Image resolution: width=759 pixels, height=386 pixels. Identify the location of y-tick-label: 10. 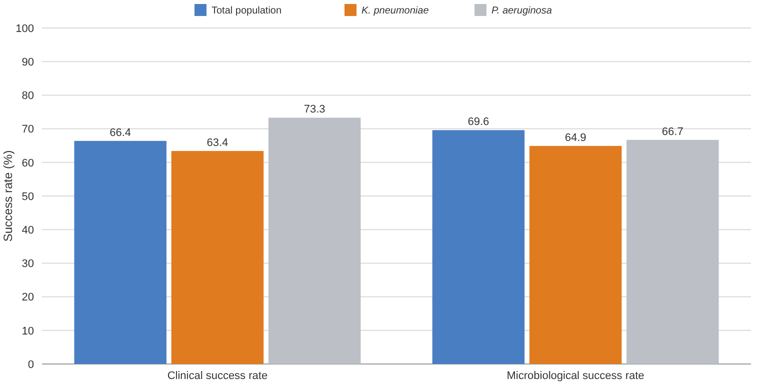
(28, 331).